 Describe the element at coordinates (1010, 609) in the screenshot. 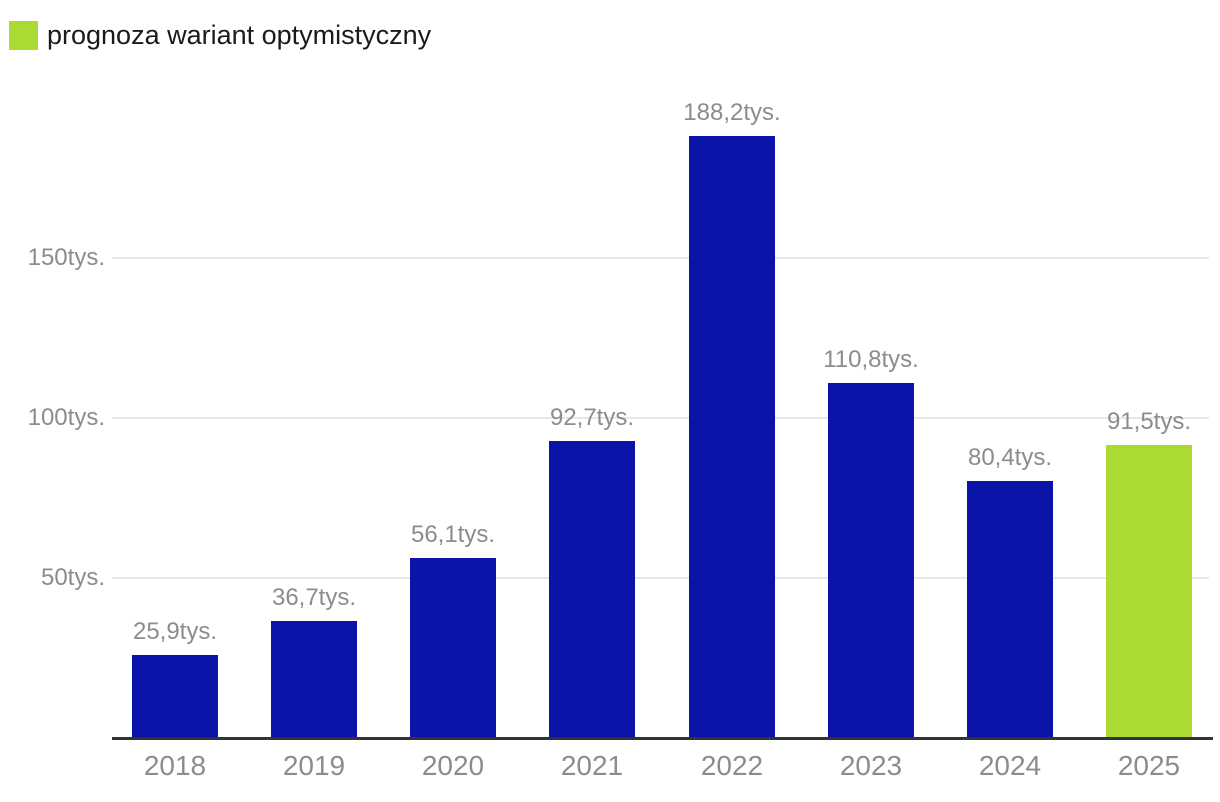

I see `bar-2024` at that location.